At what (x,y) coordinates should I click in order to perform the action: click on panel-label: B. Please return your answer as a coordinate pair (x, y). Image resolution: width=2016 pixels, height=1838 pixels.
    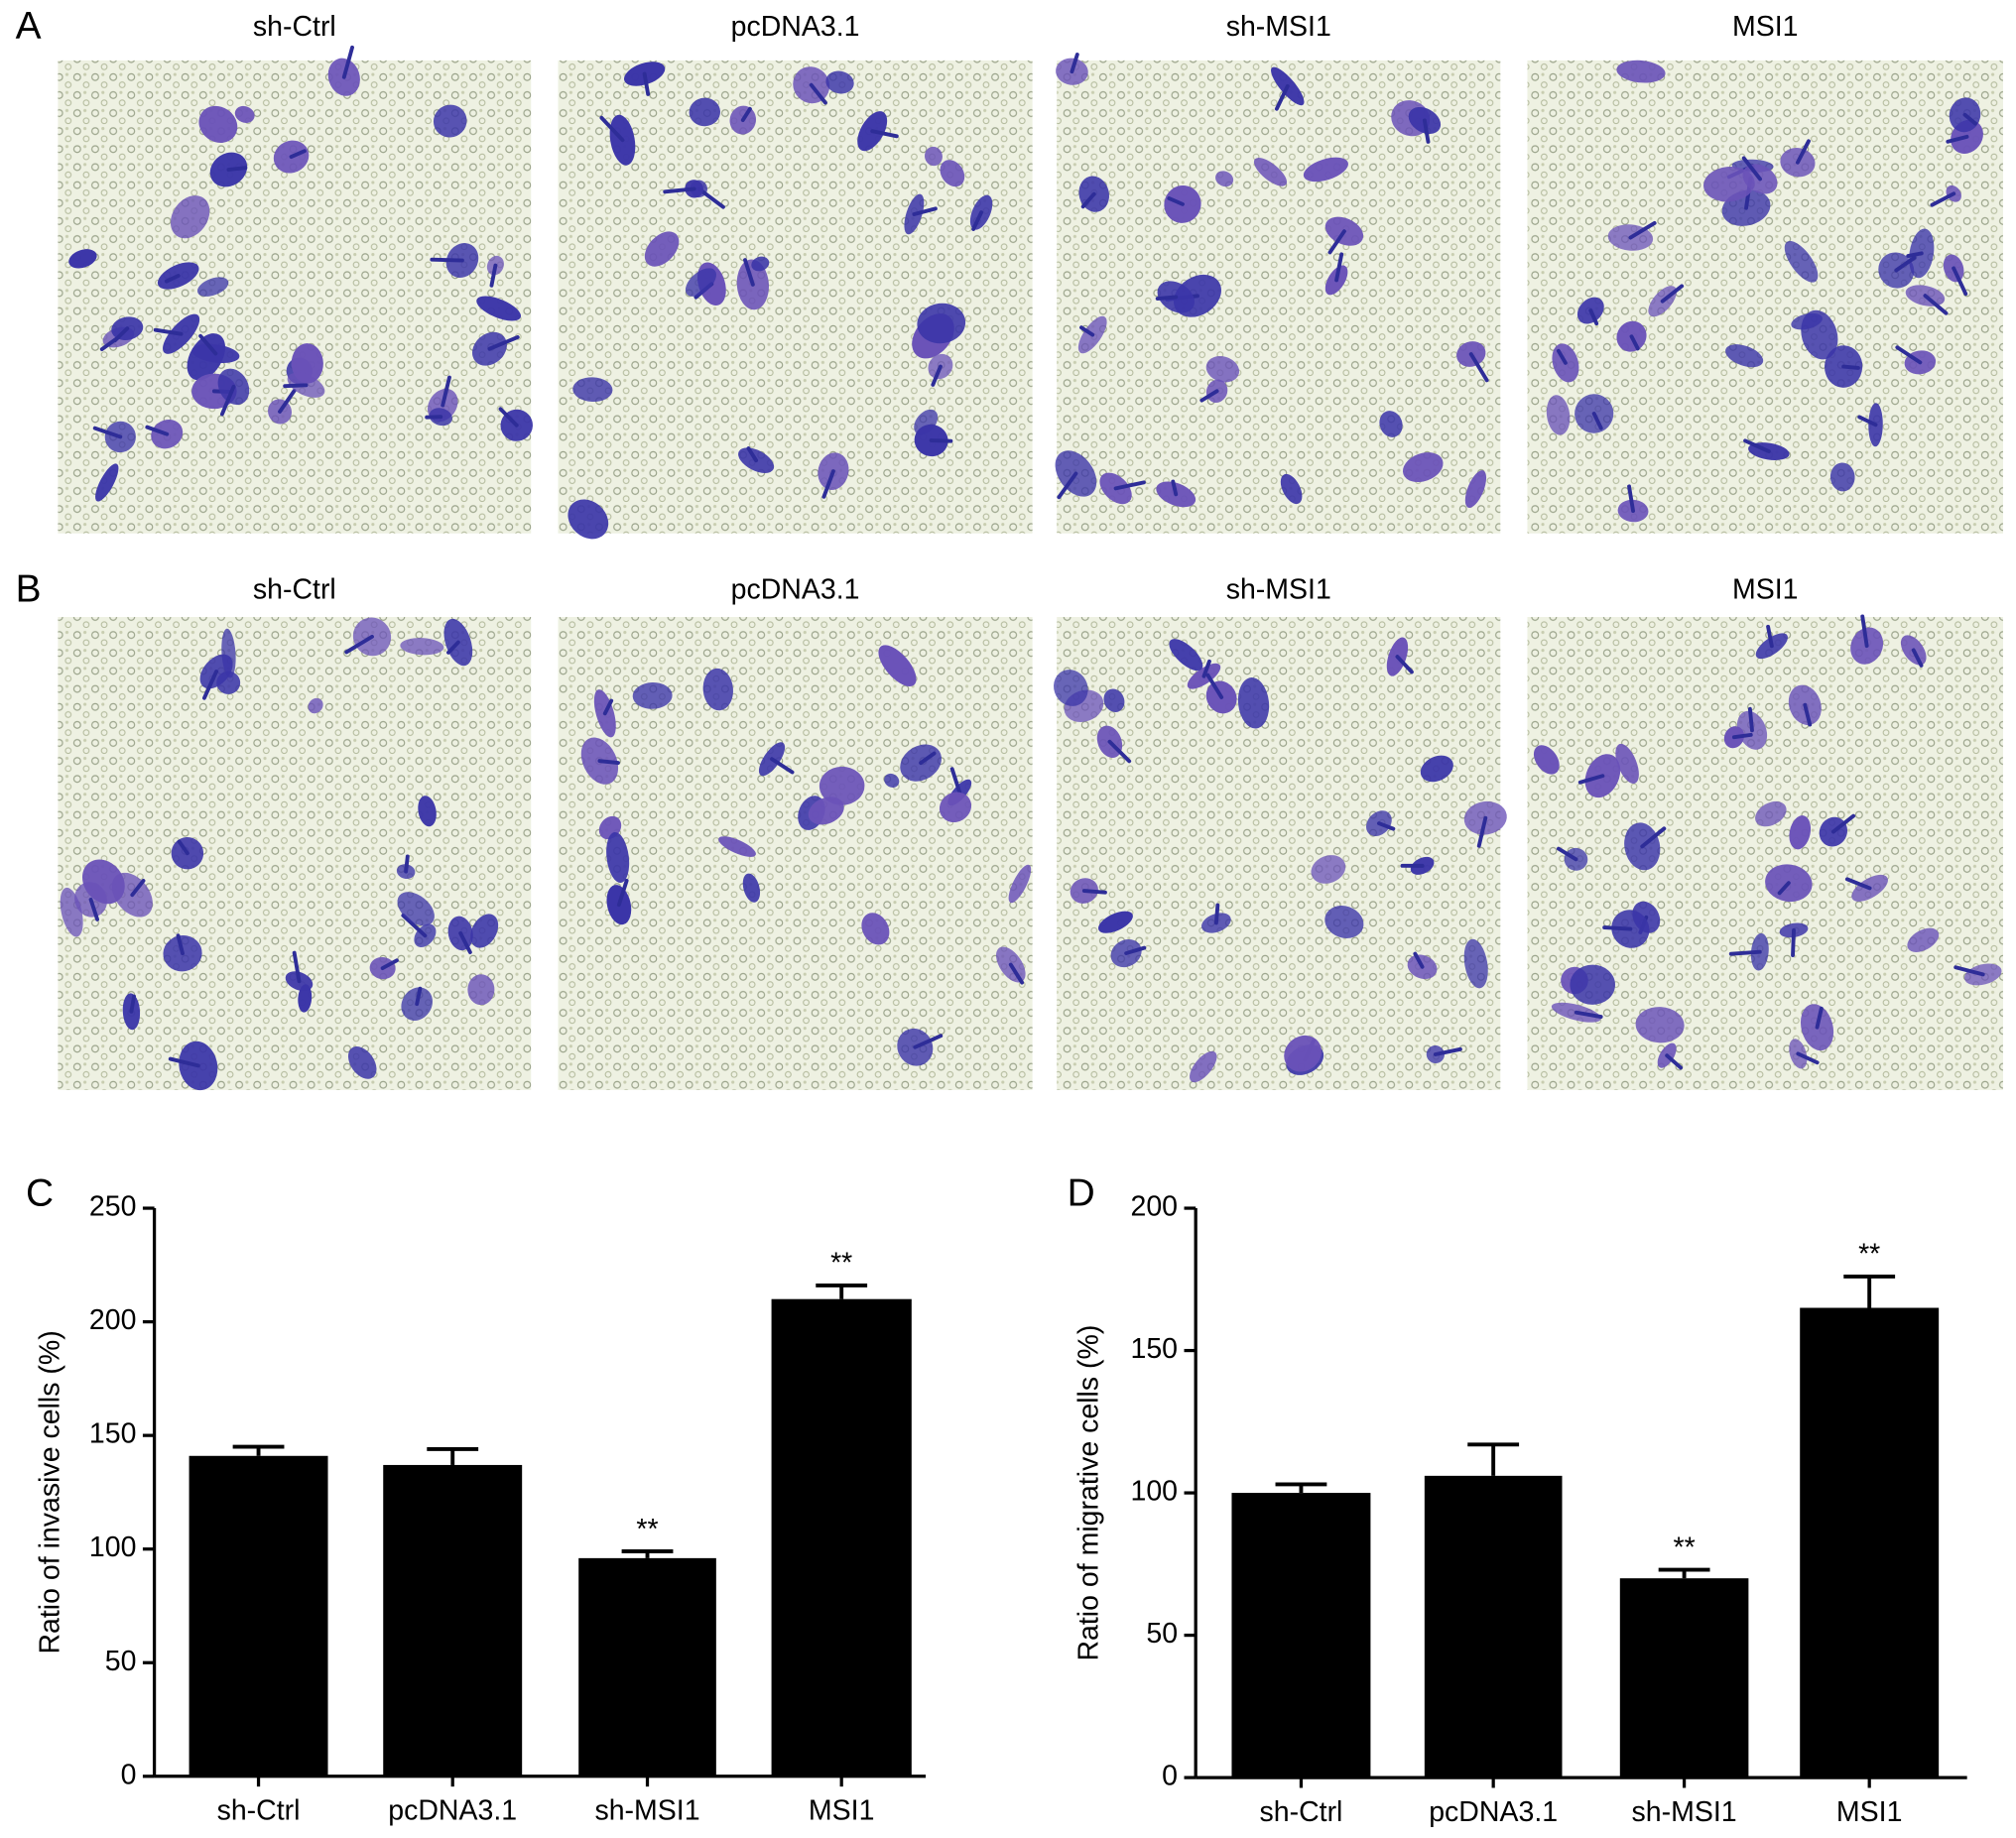
    Looking at the image, I should click on (29, 588).